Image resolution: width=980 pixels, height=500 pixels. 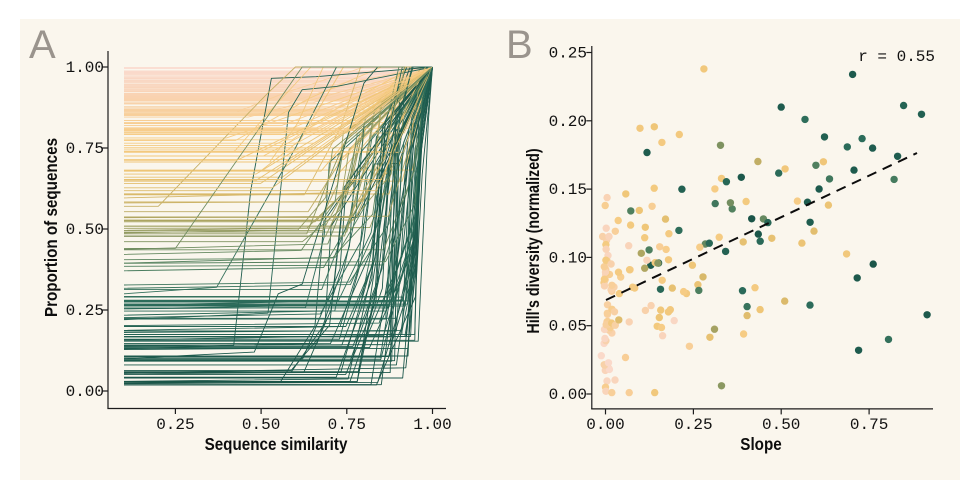 I want to click on svg-text: Sequence similarity, so click(x=276, y=444).